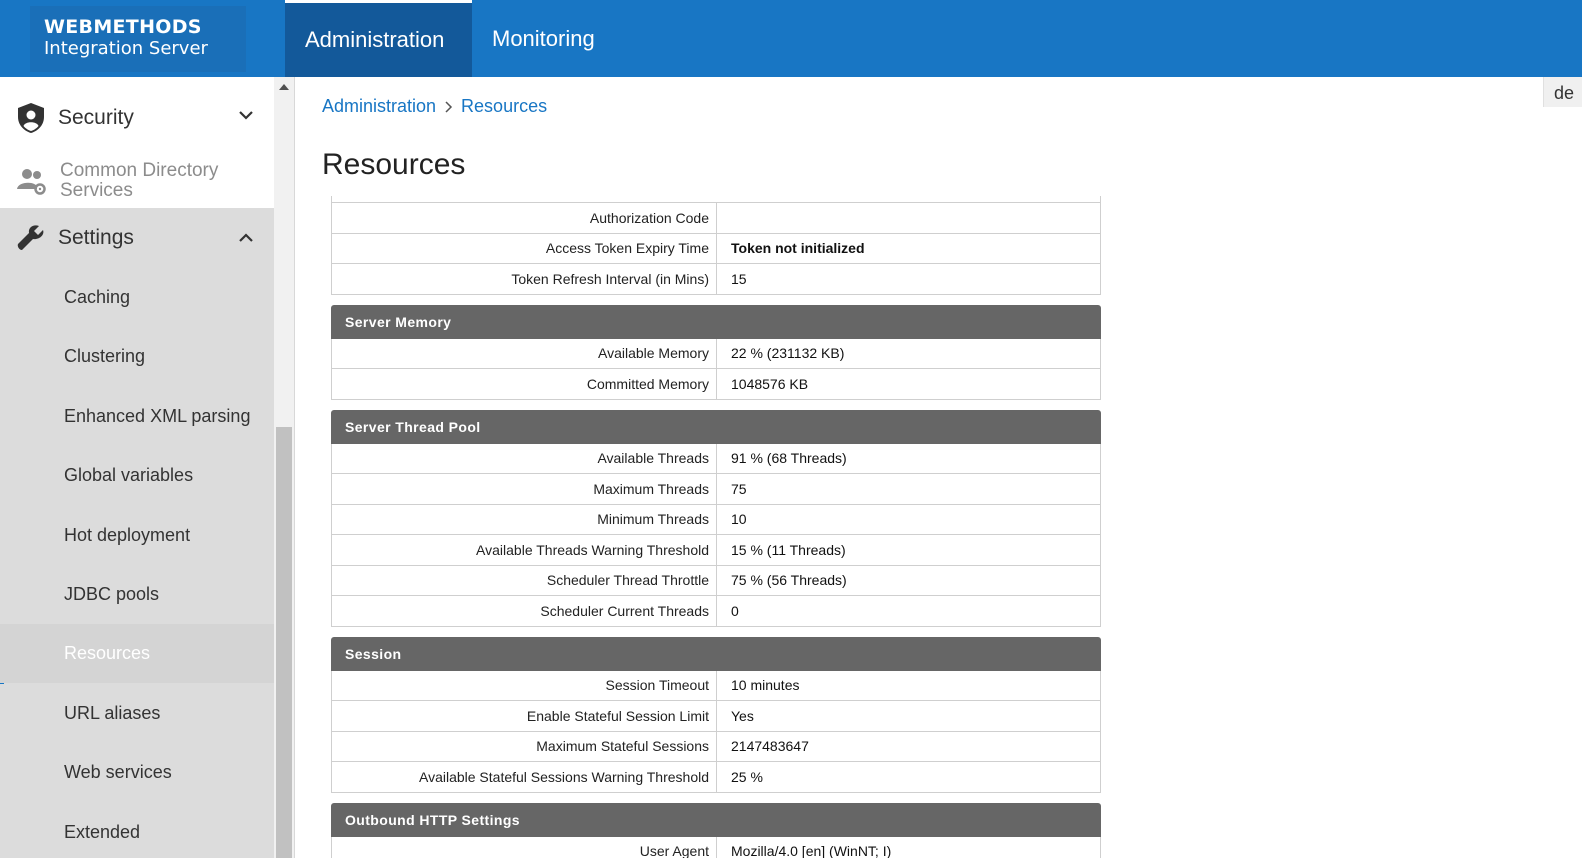 This screenshot has width=1582, height=858. Describe the element at coordinates (105, 356) in the screenshot. I see `sidebar-item-clustering: Clustering` at that location.